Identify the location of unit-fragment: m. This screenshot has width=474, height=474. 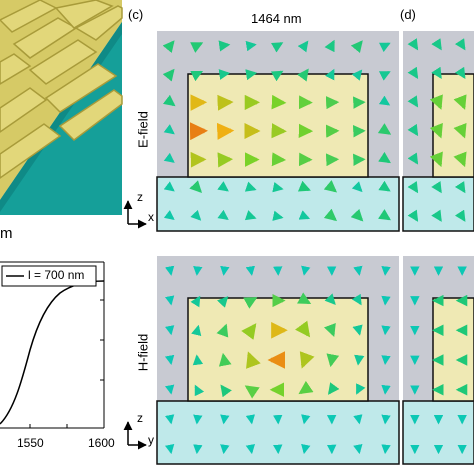
(6, 233).